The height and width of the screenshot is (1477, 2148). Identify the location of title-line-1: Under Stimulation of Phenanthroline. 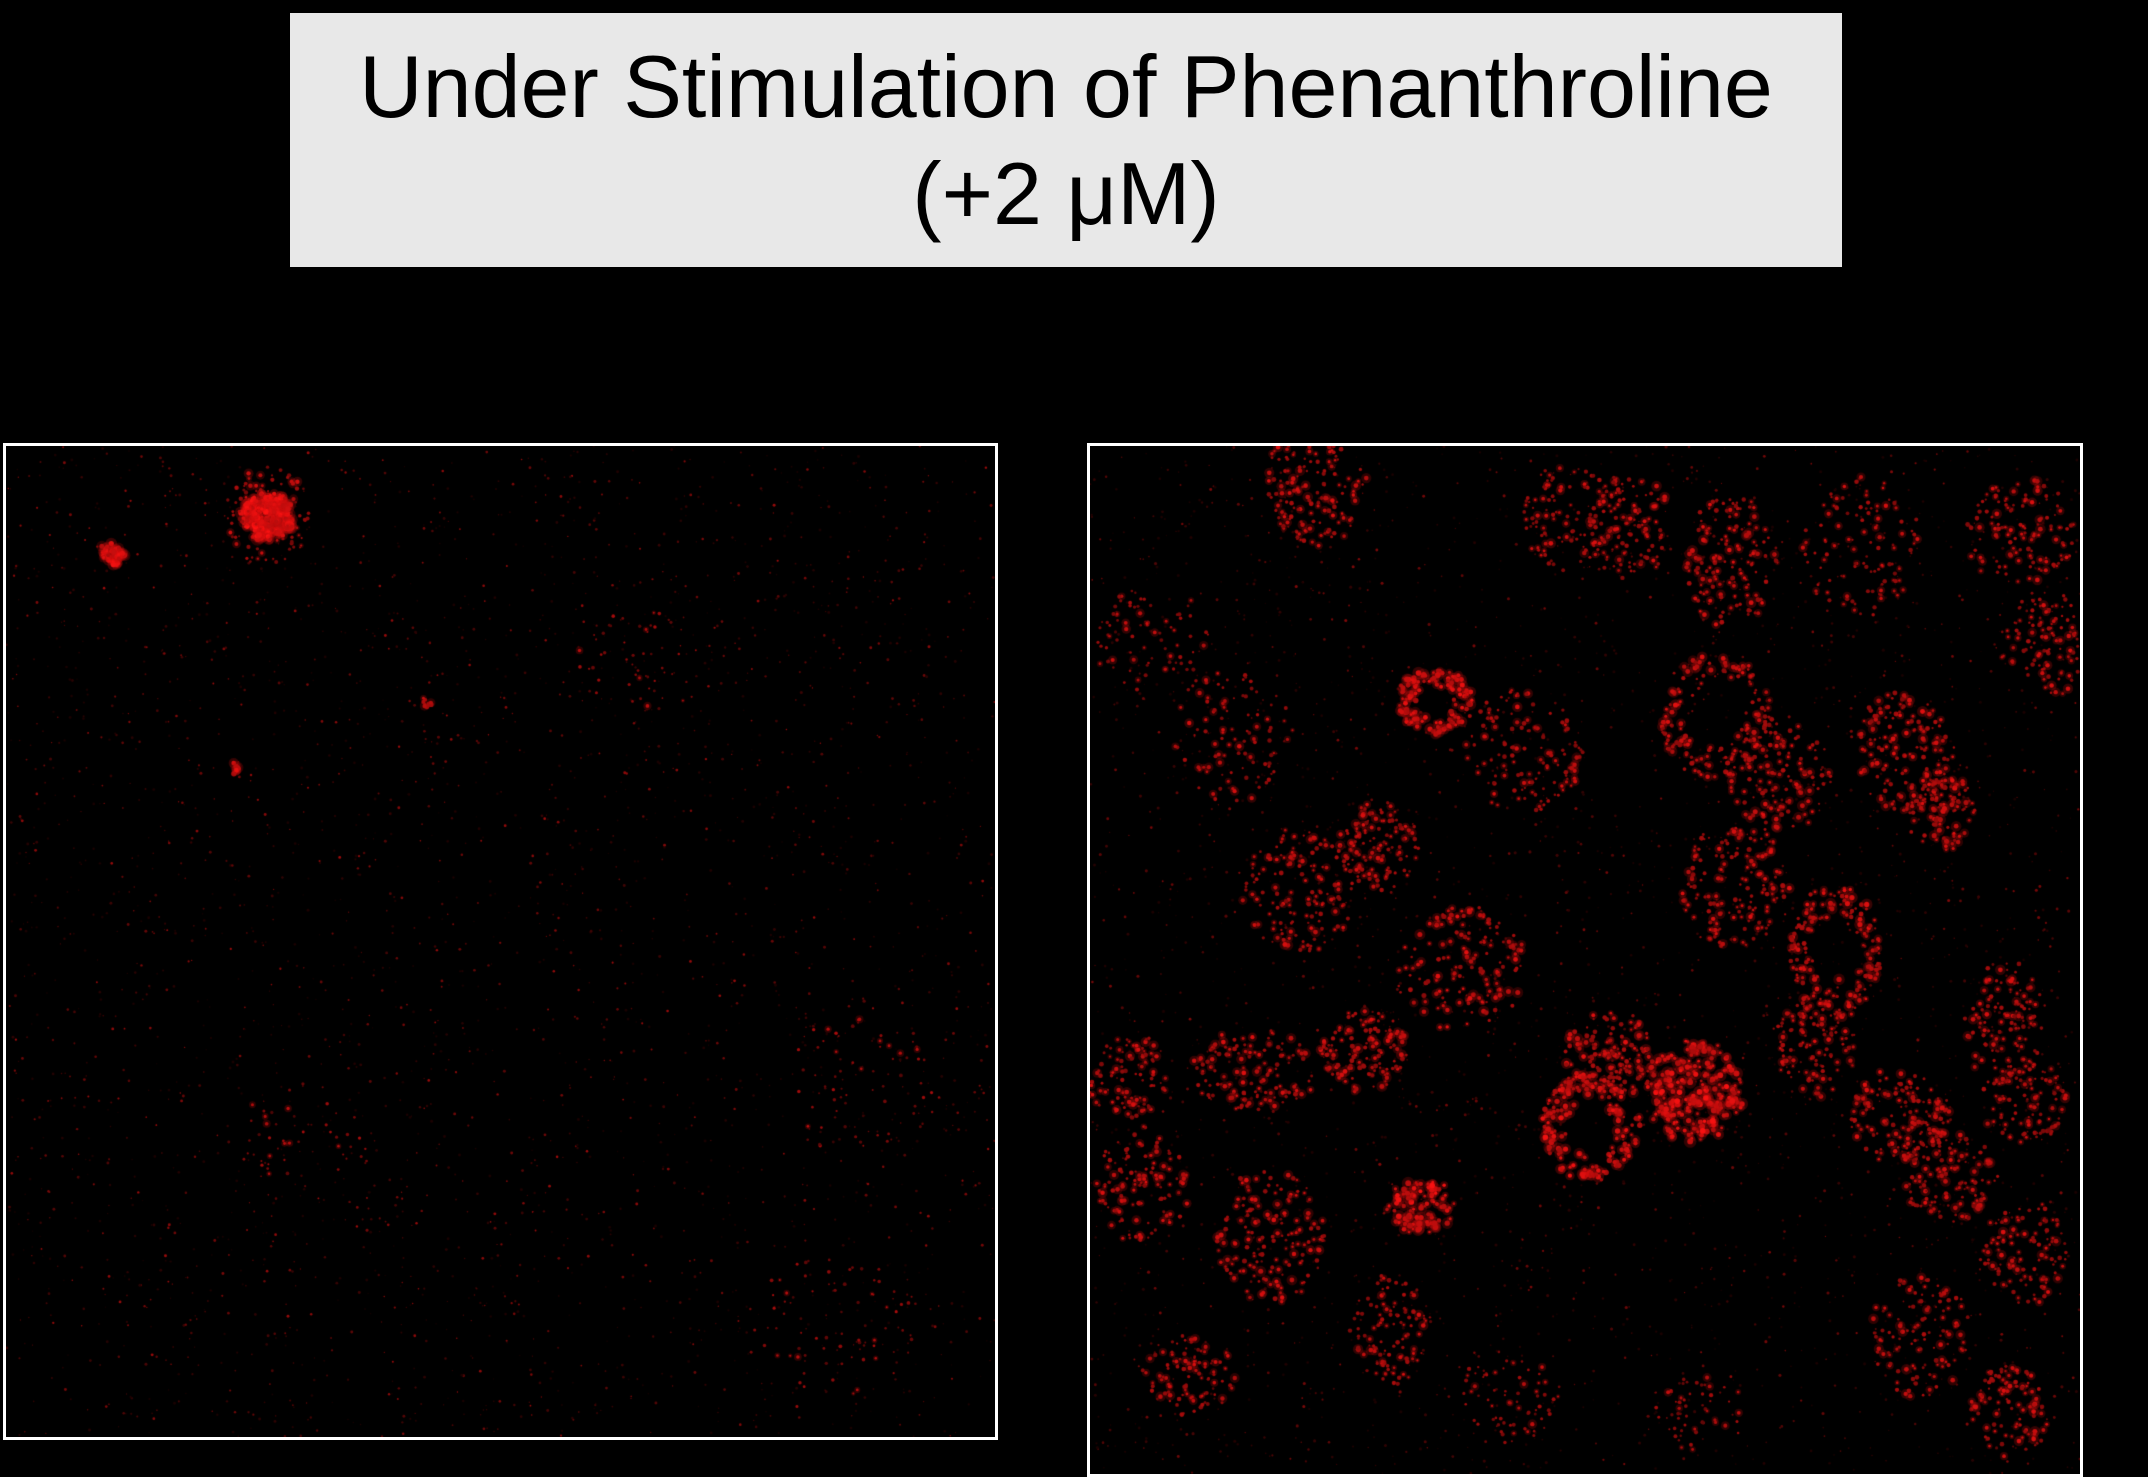
(1066, 86).